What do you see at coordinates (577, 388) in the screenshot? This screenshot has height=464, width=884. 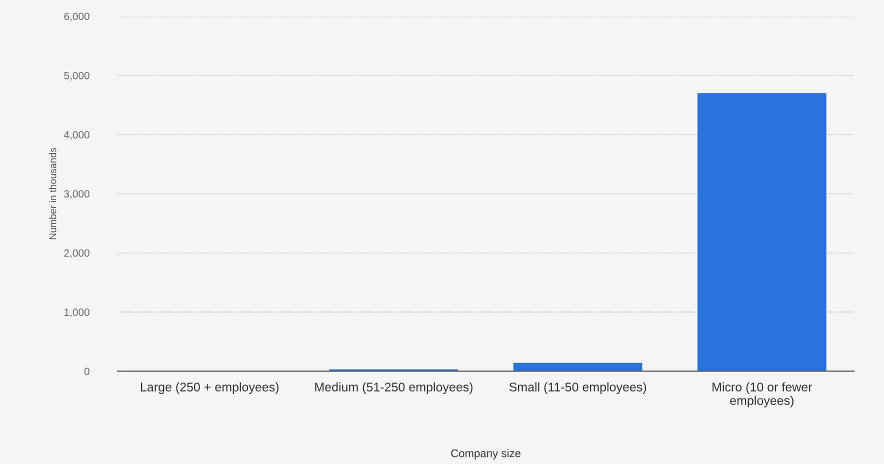 I see `x-tick-label: Small (11-50 employees)` at bounding box center [577, 388].